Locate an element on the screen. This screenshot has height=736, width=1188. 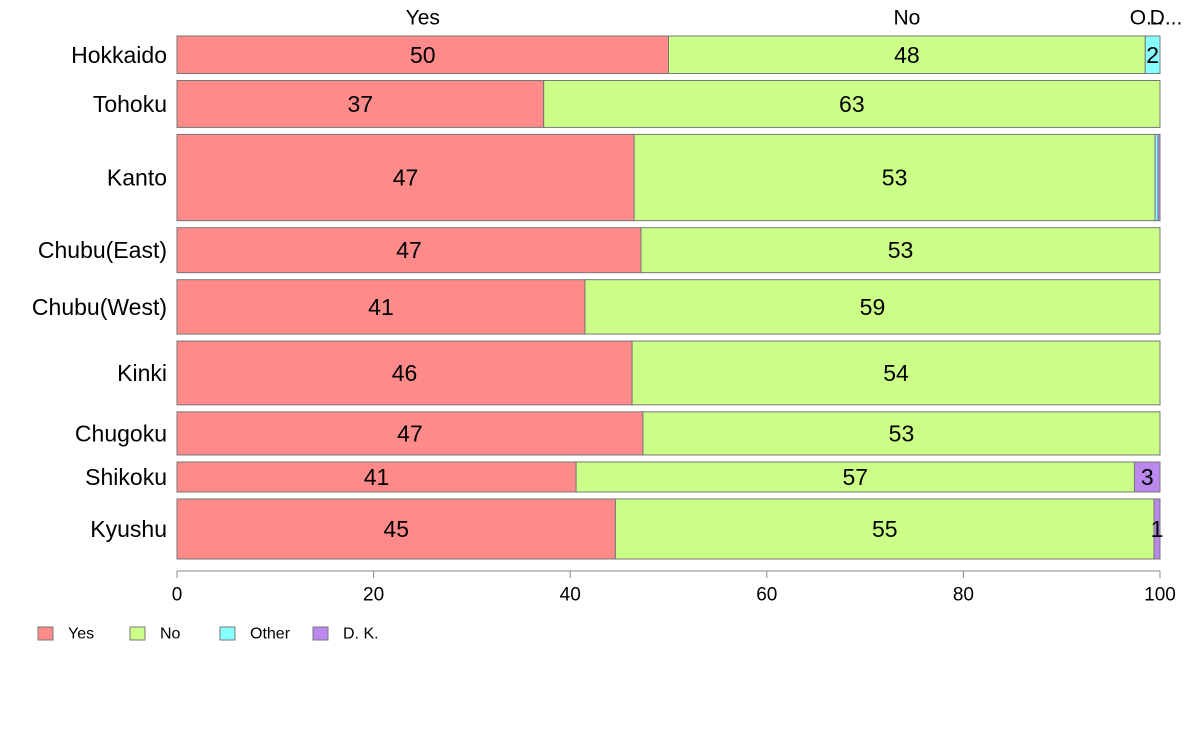
data-label: 63 is located at coordinates (852, 104).